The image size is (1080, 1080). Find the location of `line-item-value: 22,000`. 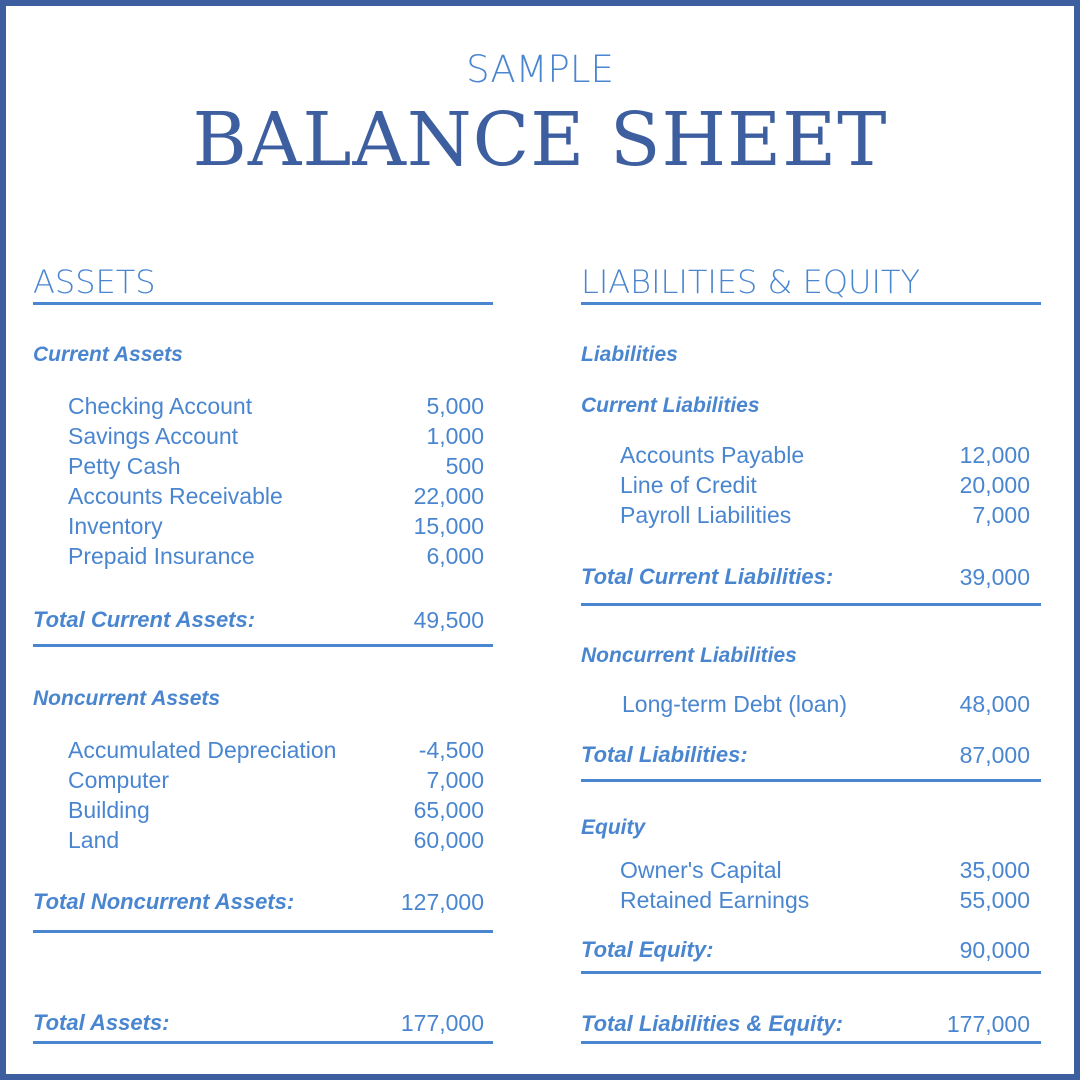

line-item-value: 22,000 is located at coordinates (448, 496).